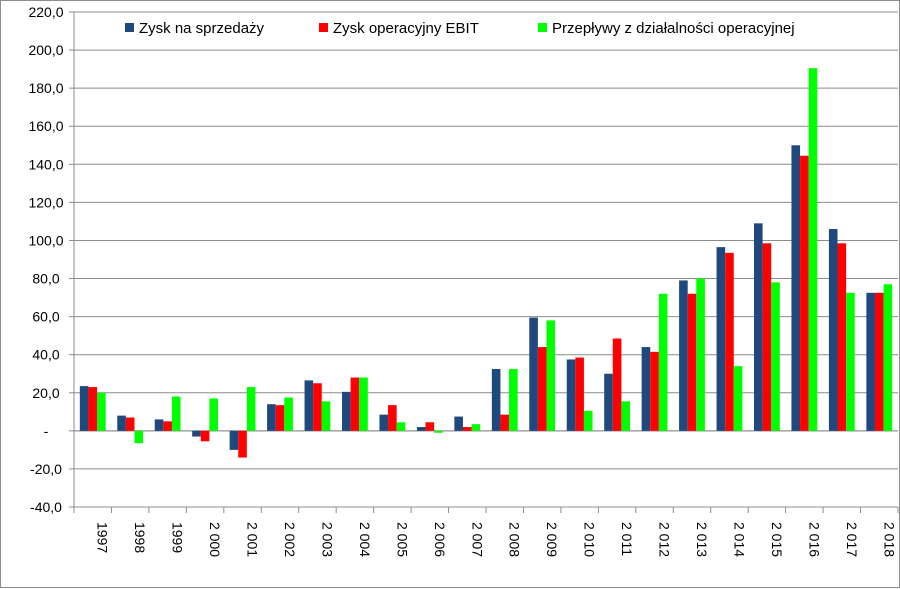 The image size is (900, 589). What do you see at coordinates (46, 469) in the screenshot?
I see `y-tick-label: -20,0` at bounding box center [46, 469].